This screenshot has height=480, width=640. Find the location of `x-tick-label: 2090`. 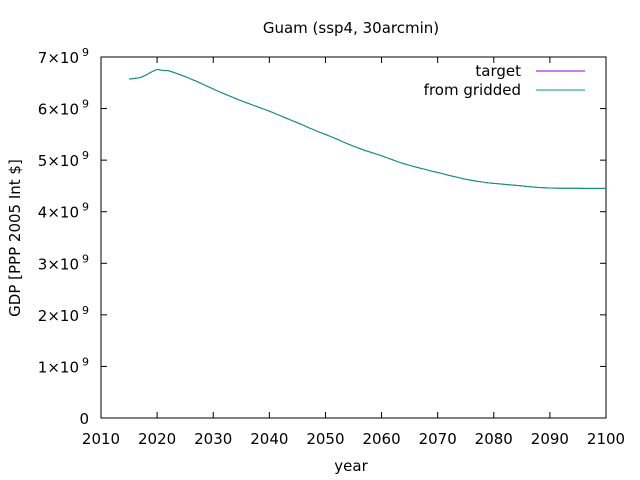

x-tick-label: 2090 is located at coordinates (550, 439).